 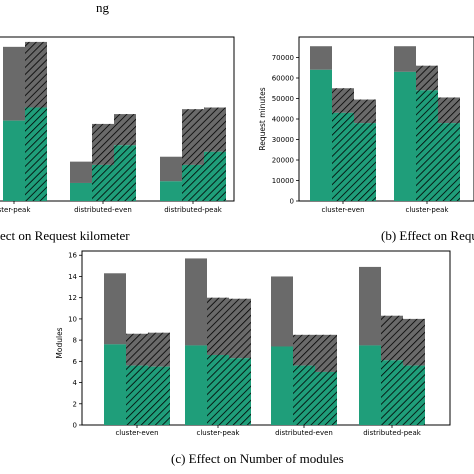 What do you see at coordinates (283, 120) in the screenshot?
I see `y-tick-label: 40000` at bounding box center [283, 120].